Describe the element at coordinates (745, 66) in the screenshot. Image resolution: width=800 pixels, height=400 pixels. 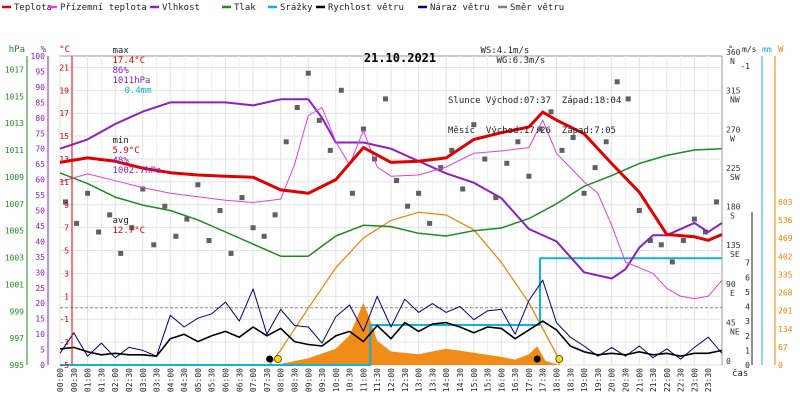
I see `axis-ms-tick: -1` at that location.